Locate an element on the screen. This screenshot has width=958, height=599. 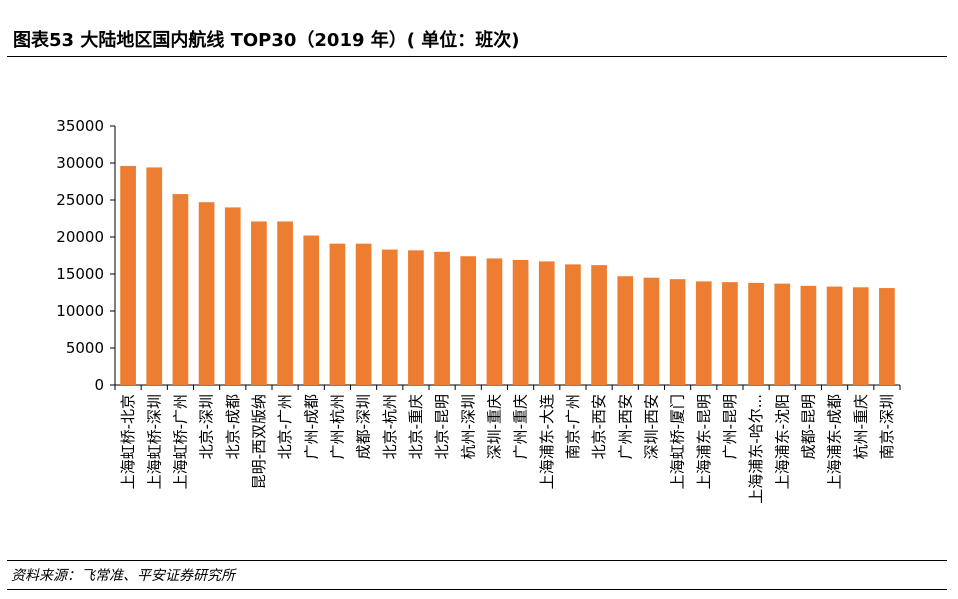
x-tick-label: 杭州-重庆 is located at coordinates (861, 426).